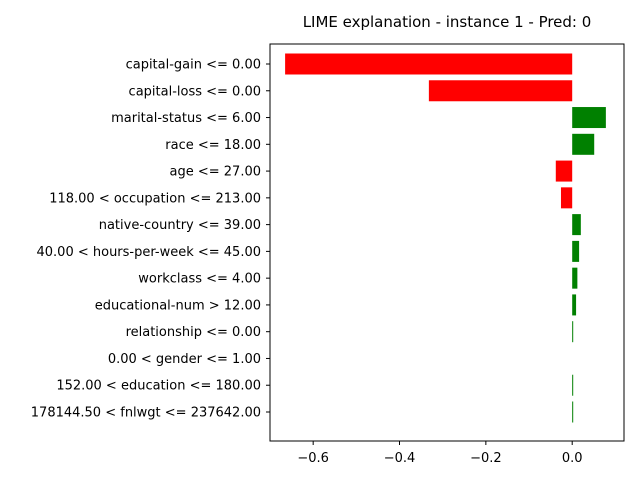 Image resolution: width=640 pixels, height=480 pixels. What do you see at coordinates (213, 145) in the screenshot?
I see `y-tick-label-3: race <= 18.00` at bounding box center [213, 145].